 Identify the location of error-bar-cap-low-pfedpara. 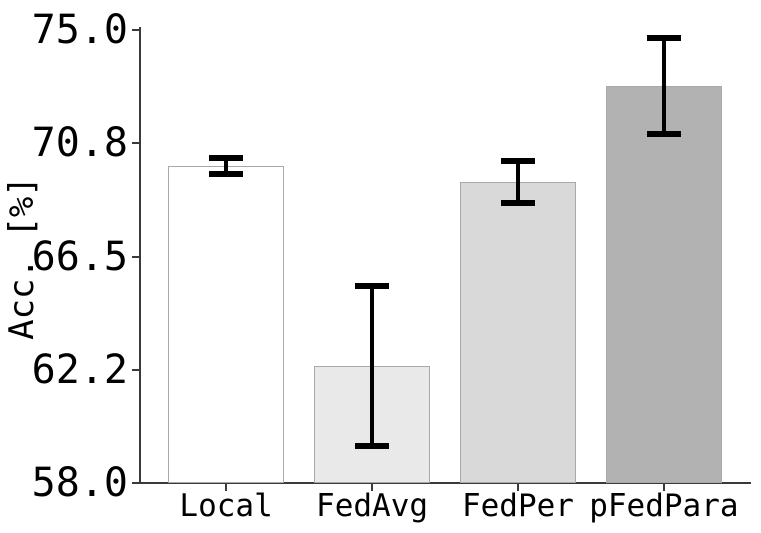
(663, 133).